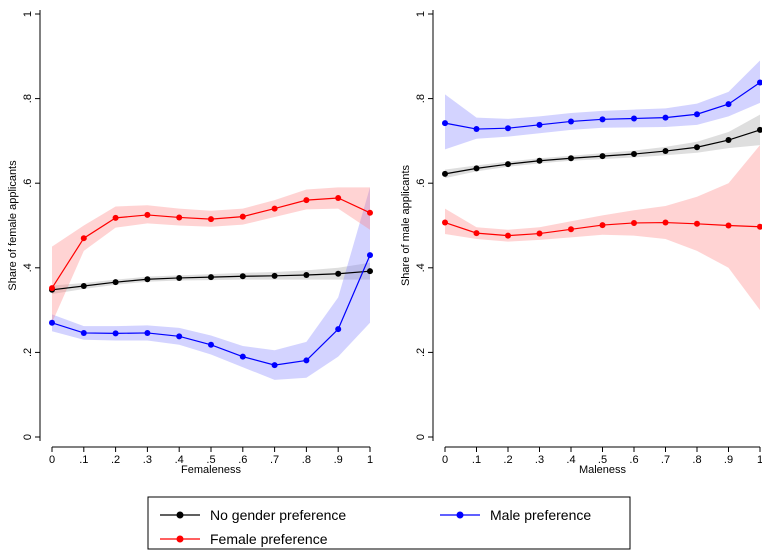  What do you see at coordinates (389, 523) in the screenshot?
I see `legend-box` at bounding box center [389, 523].